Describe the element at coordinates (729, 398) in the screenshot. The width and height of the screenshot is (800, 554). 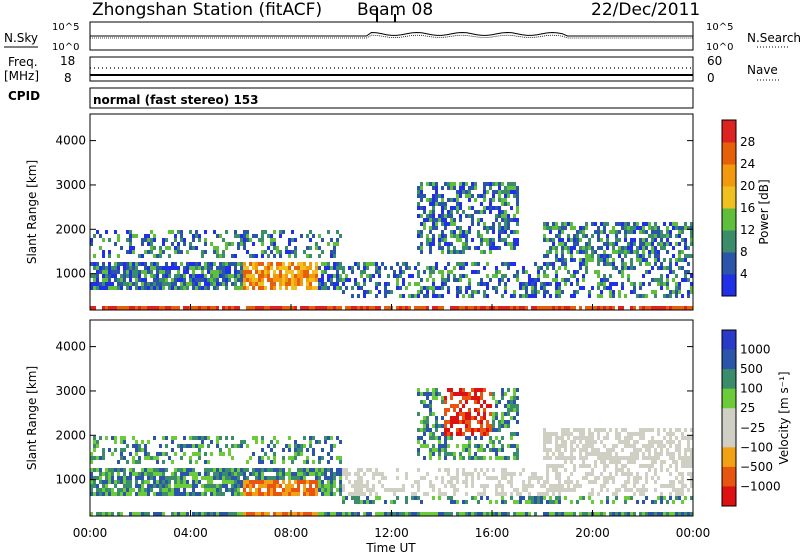
I see `colorbar-segment` at that location.